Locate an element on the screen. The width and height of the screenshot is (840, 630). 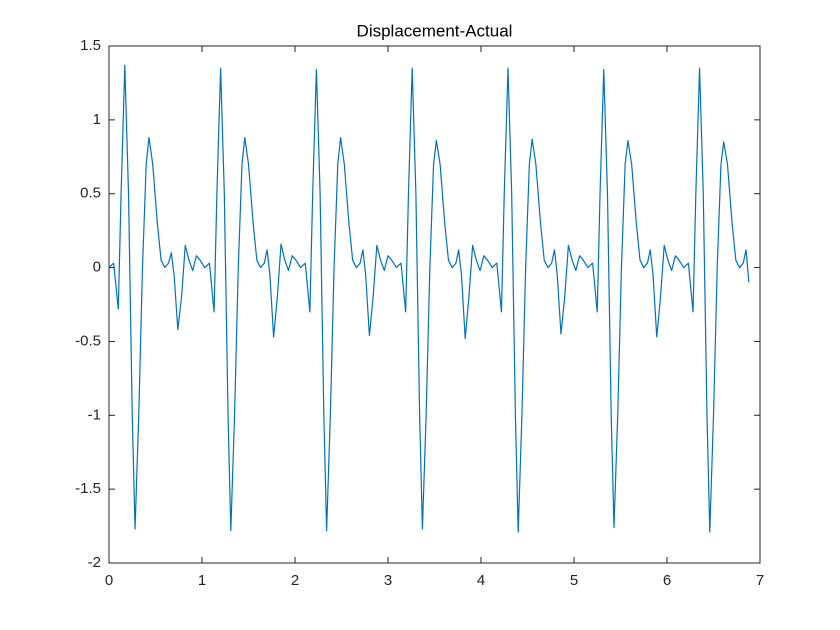
x-tick-label: 5 is located at coordinates (574, 580).